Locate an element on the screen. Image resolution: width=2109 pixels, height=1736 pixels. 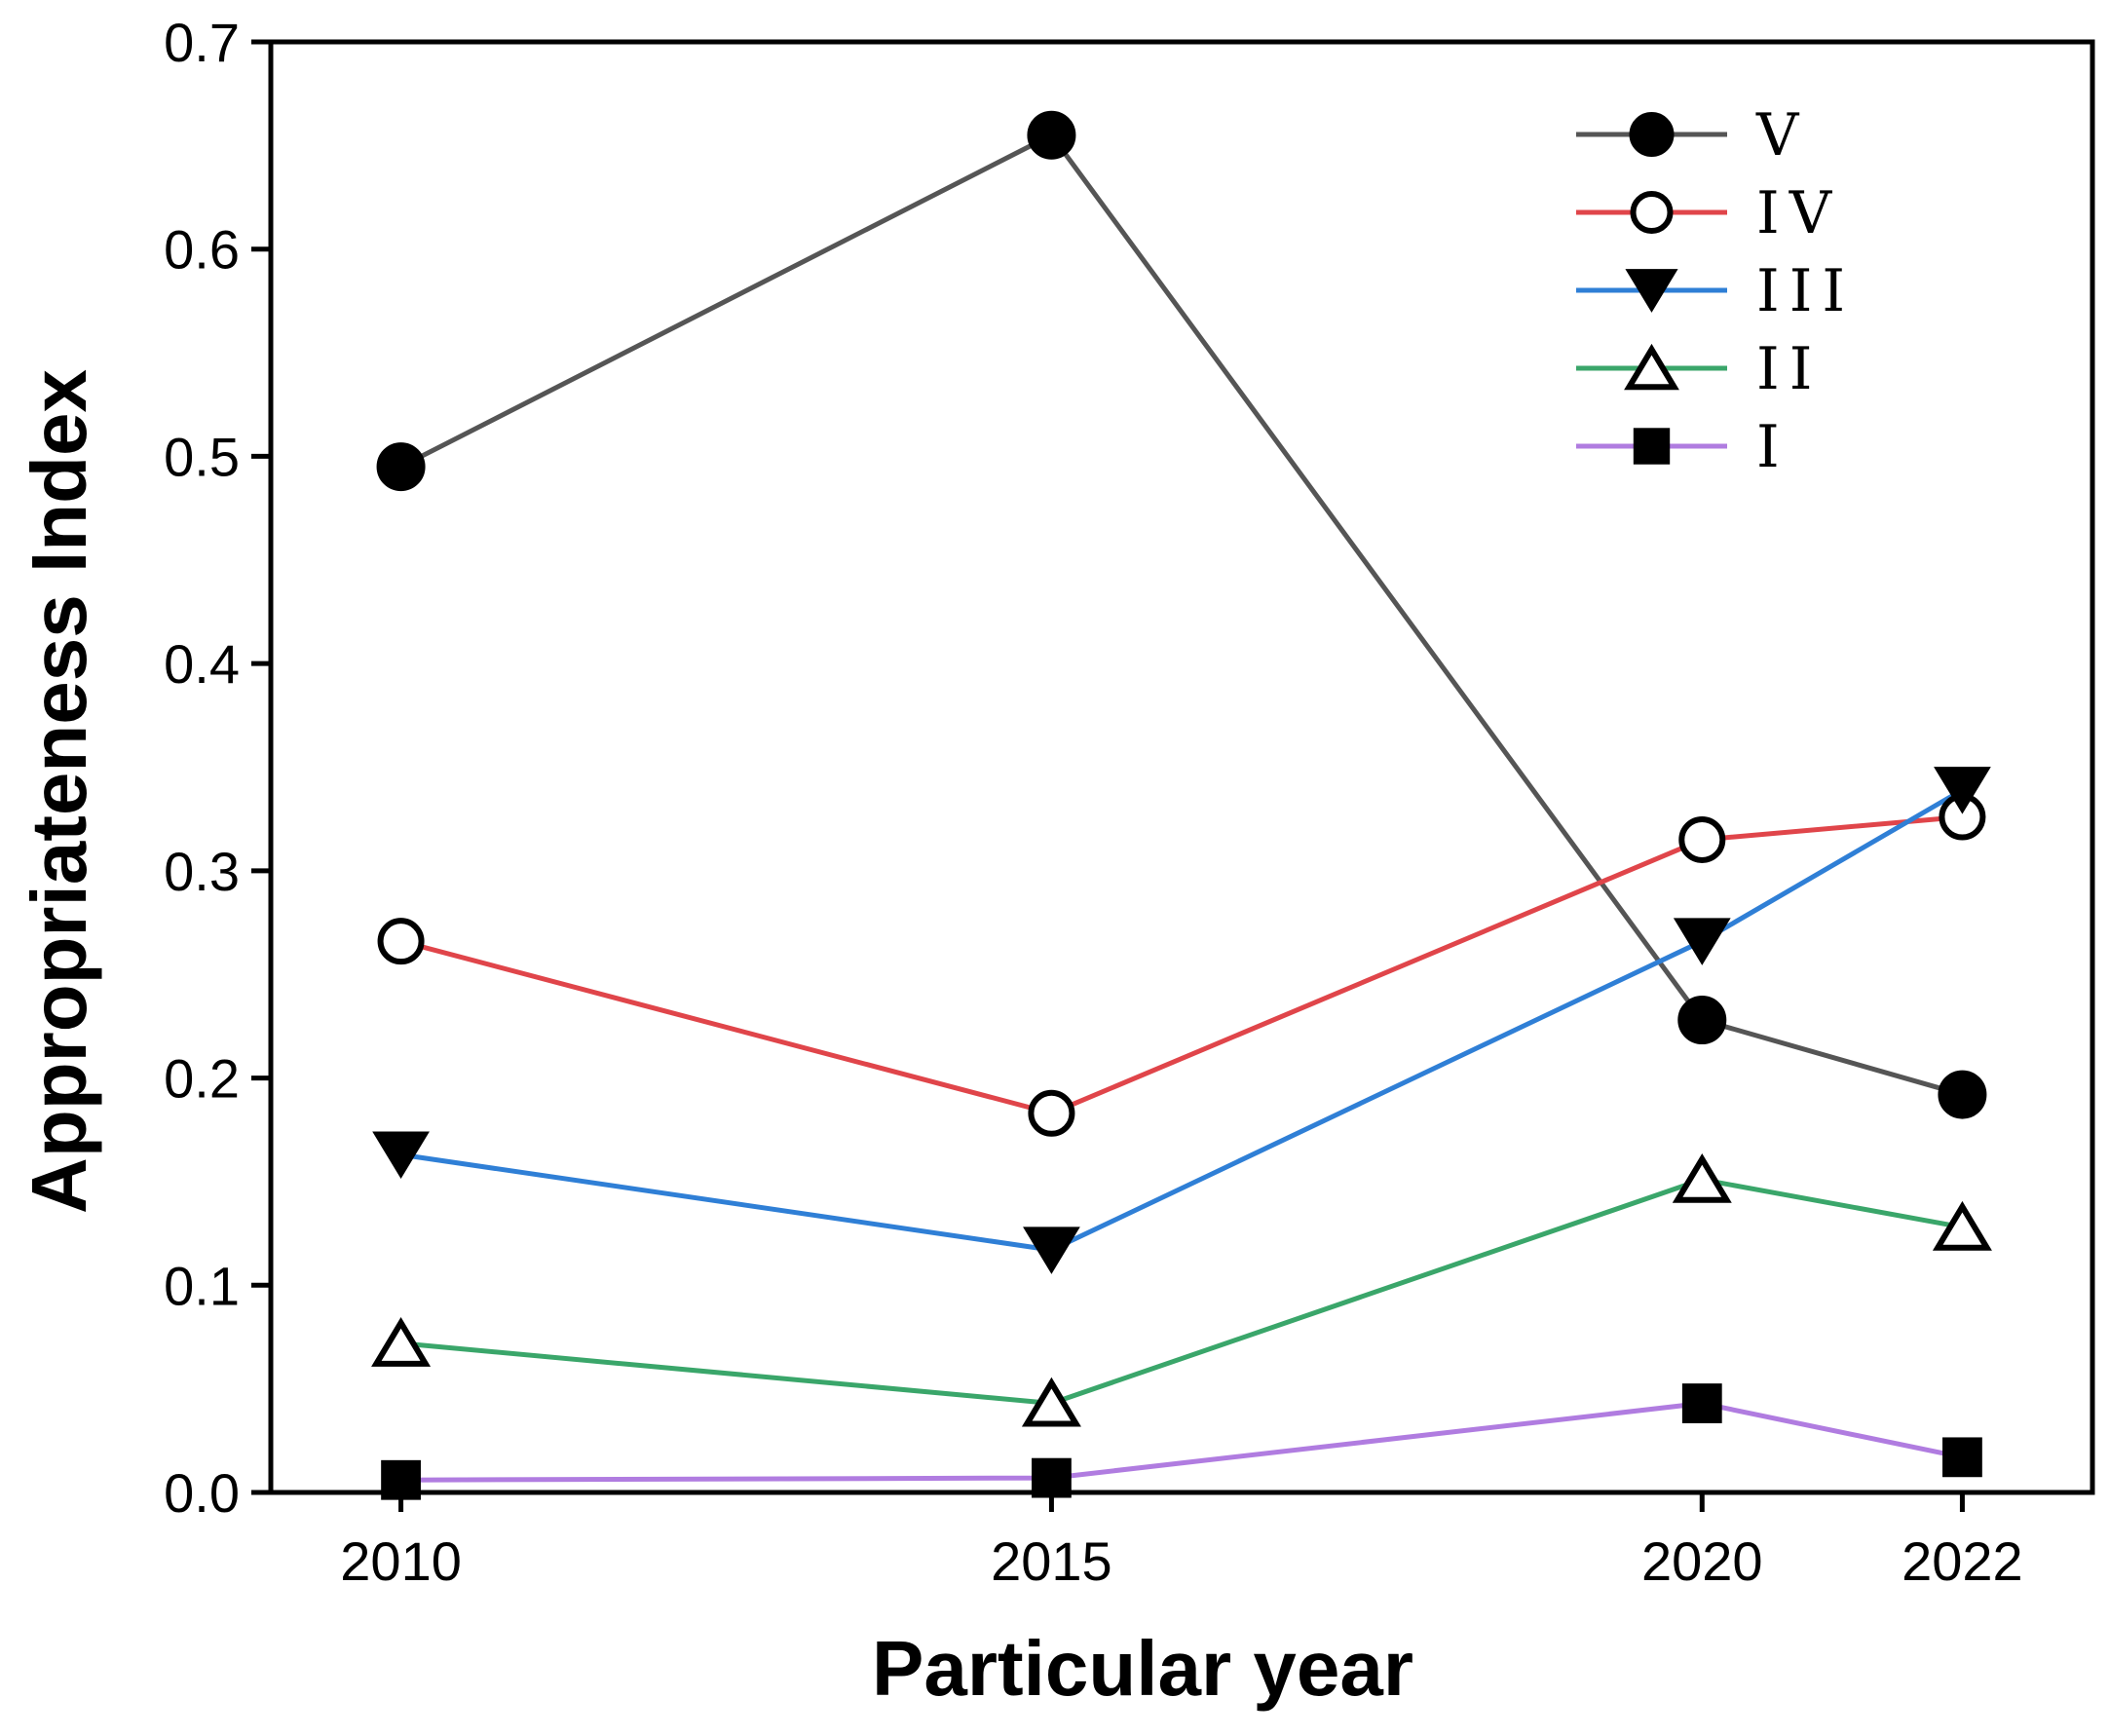
x-axis: 2010 2015 2020 2022 is located at coordinates (1181, 1542).